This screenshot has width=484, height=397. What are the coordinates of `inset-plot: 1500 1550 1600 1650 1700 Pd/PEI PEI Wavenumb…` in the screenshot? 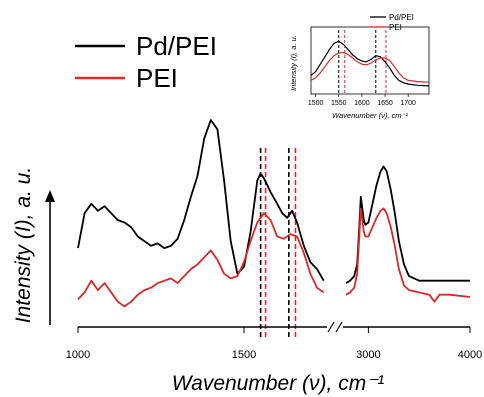 It's located at (359, 66).